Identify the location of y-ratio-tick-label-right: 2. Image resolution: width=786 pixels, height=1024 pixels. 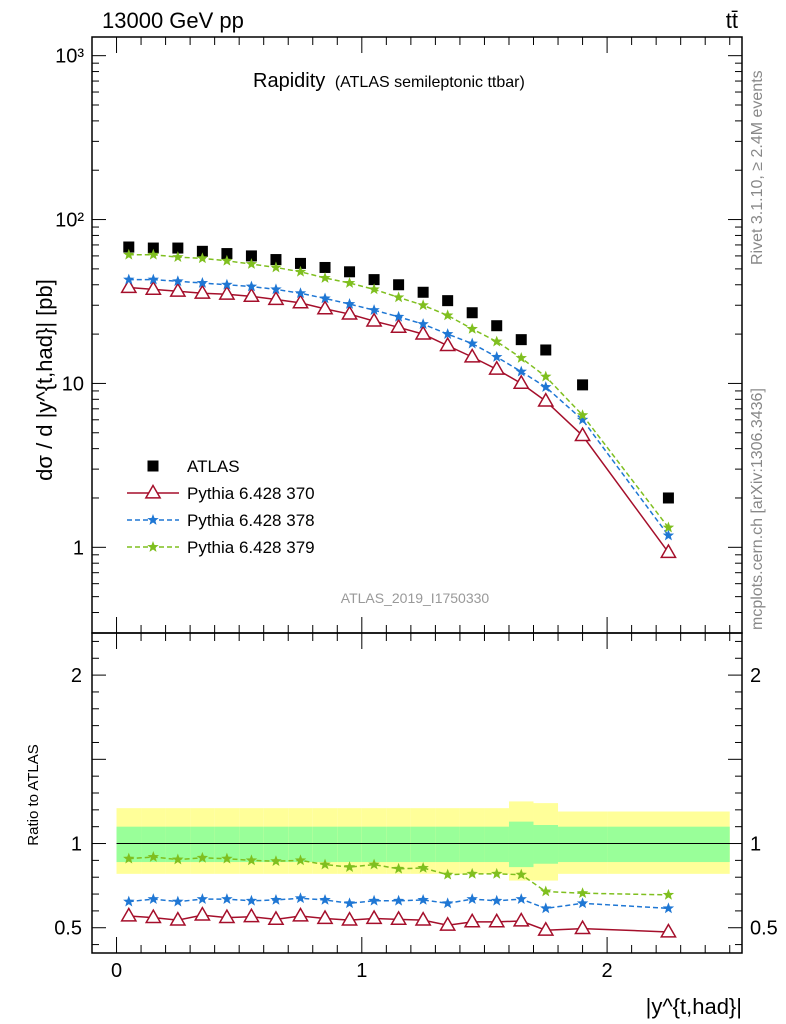
(755, 676).